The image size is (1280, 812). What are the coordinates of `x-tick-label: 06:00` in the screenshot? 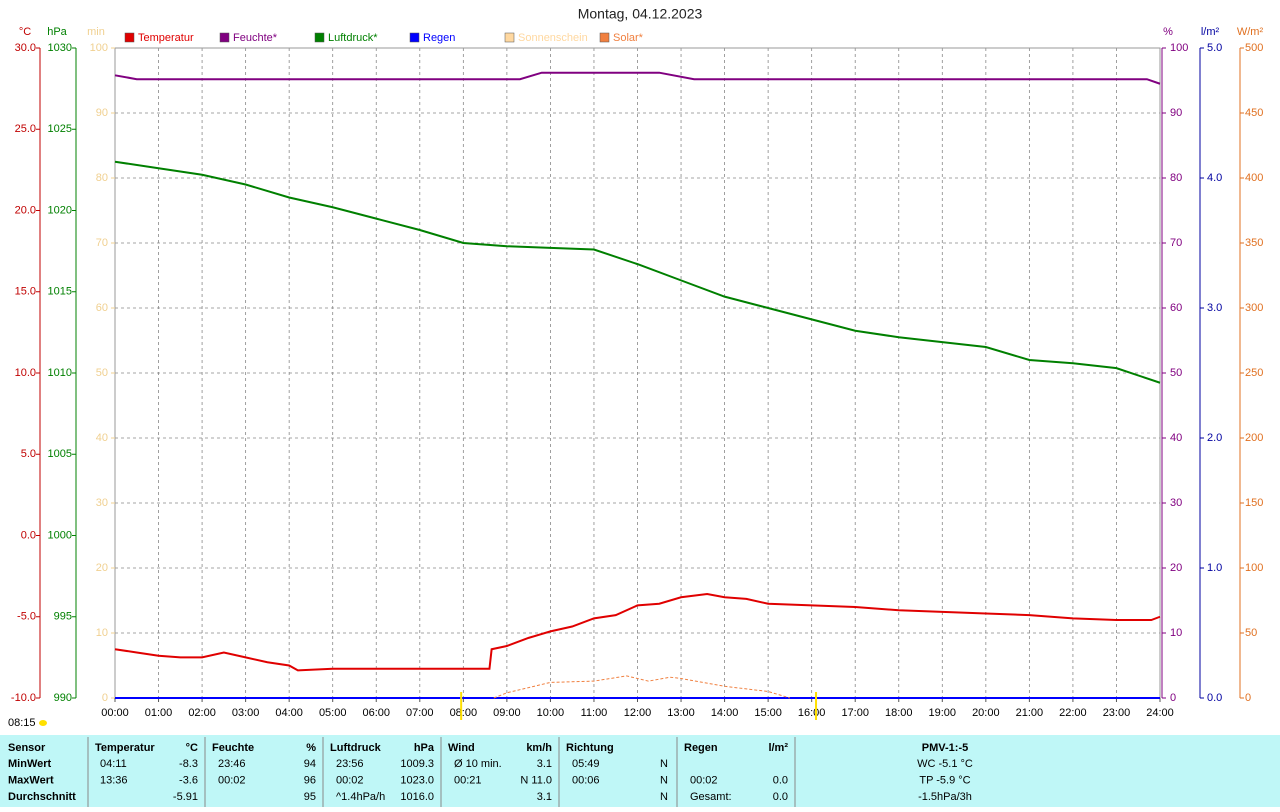 It's located at (376, 713).